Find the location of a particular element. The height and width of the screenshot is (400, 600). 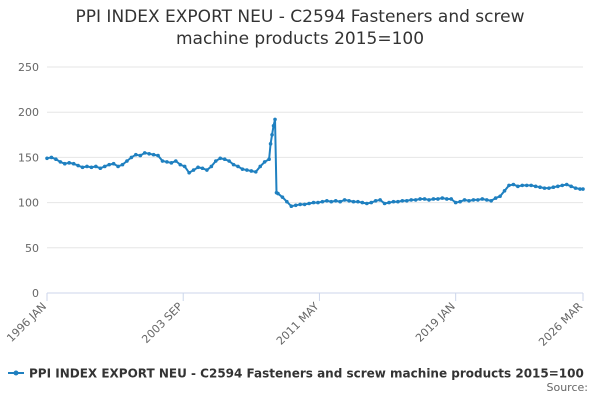

x-tick-label: 2011 MAY is located at coordinates (298, 324).